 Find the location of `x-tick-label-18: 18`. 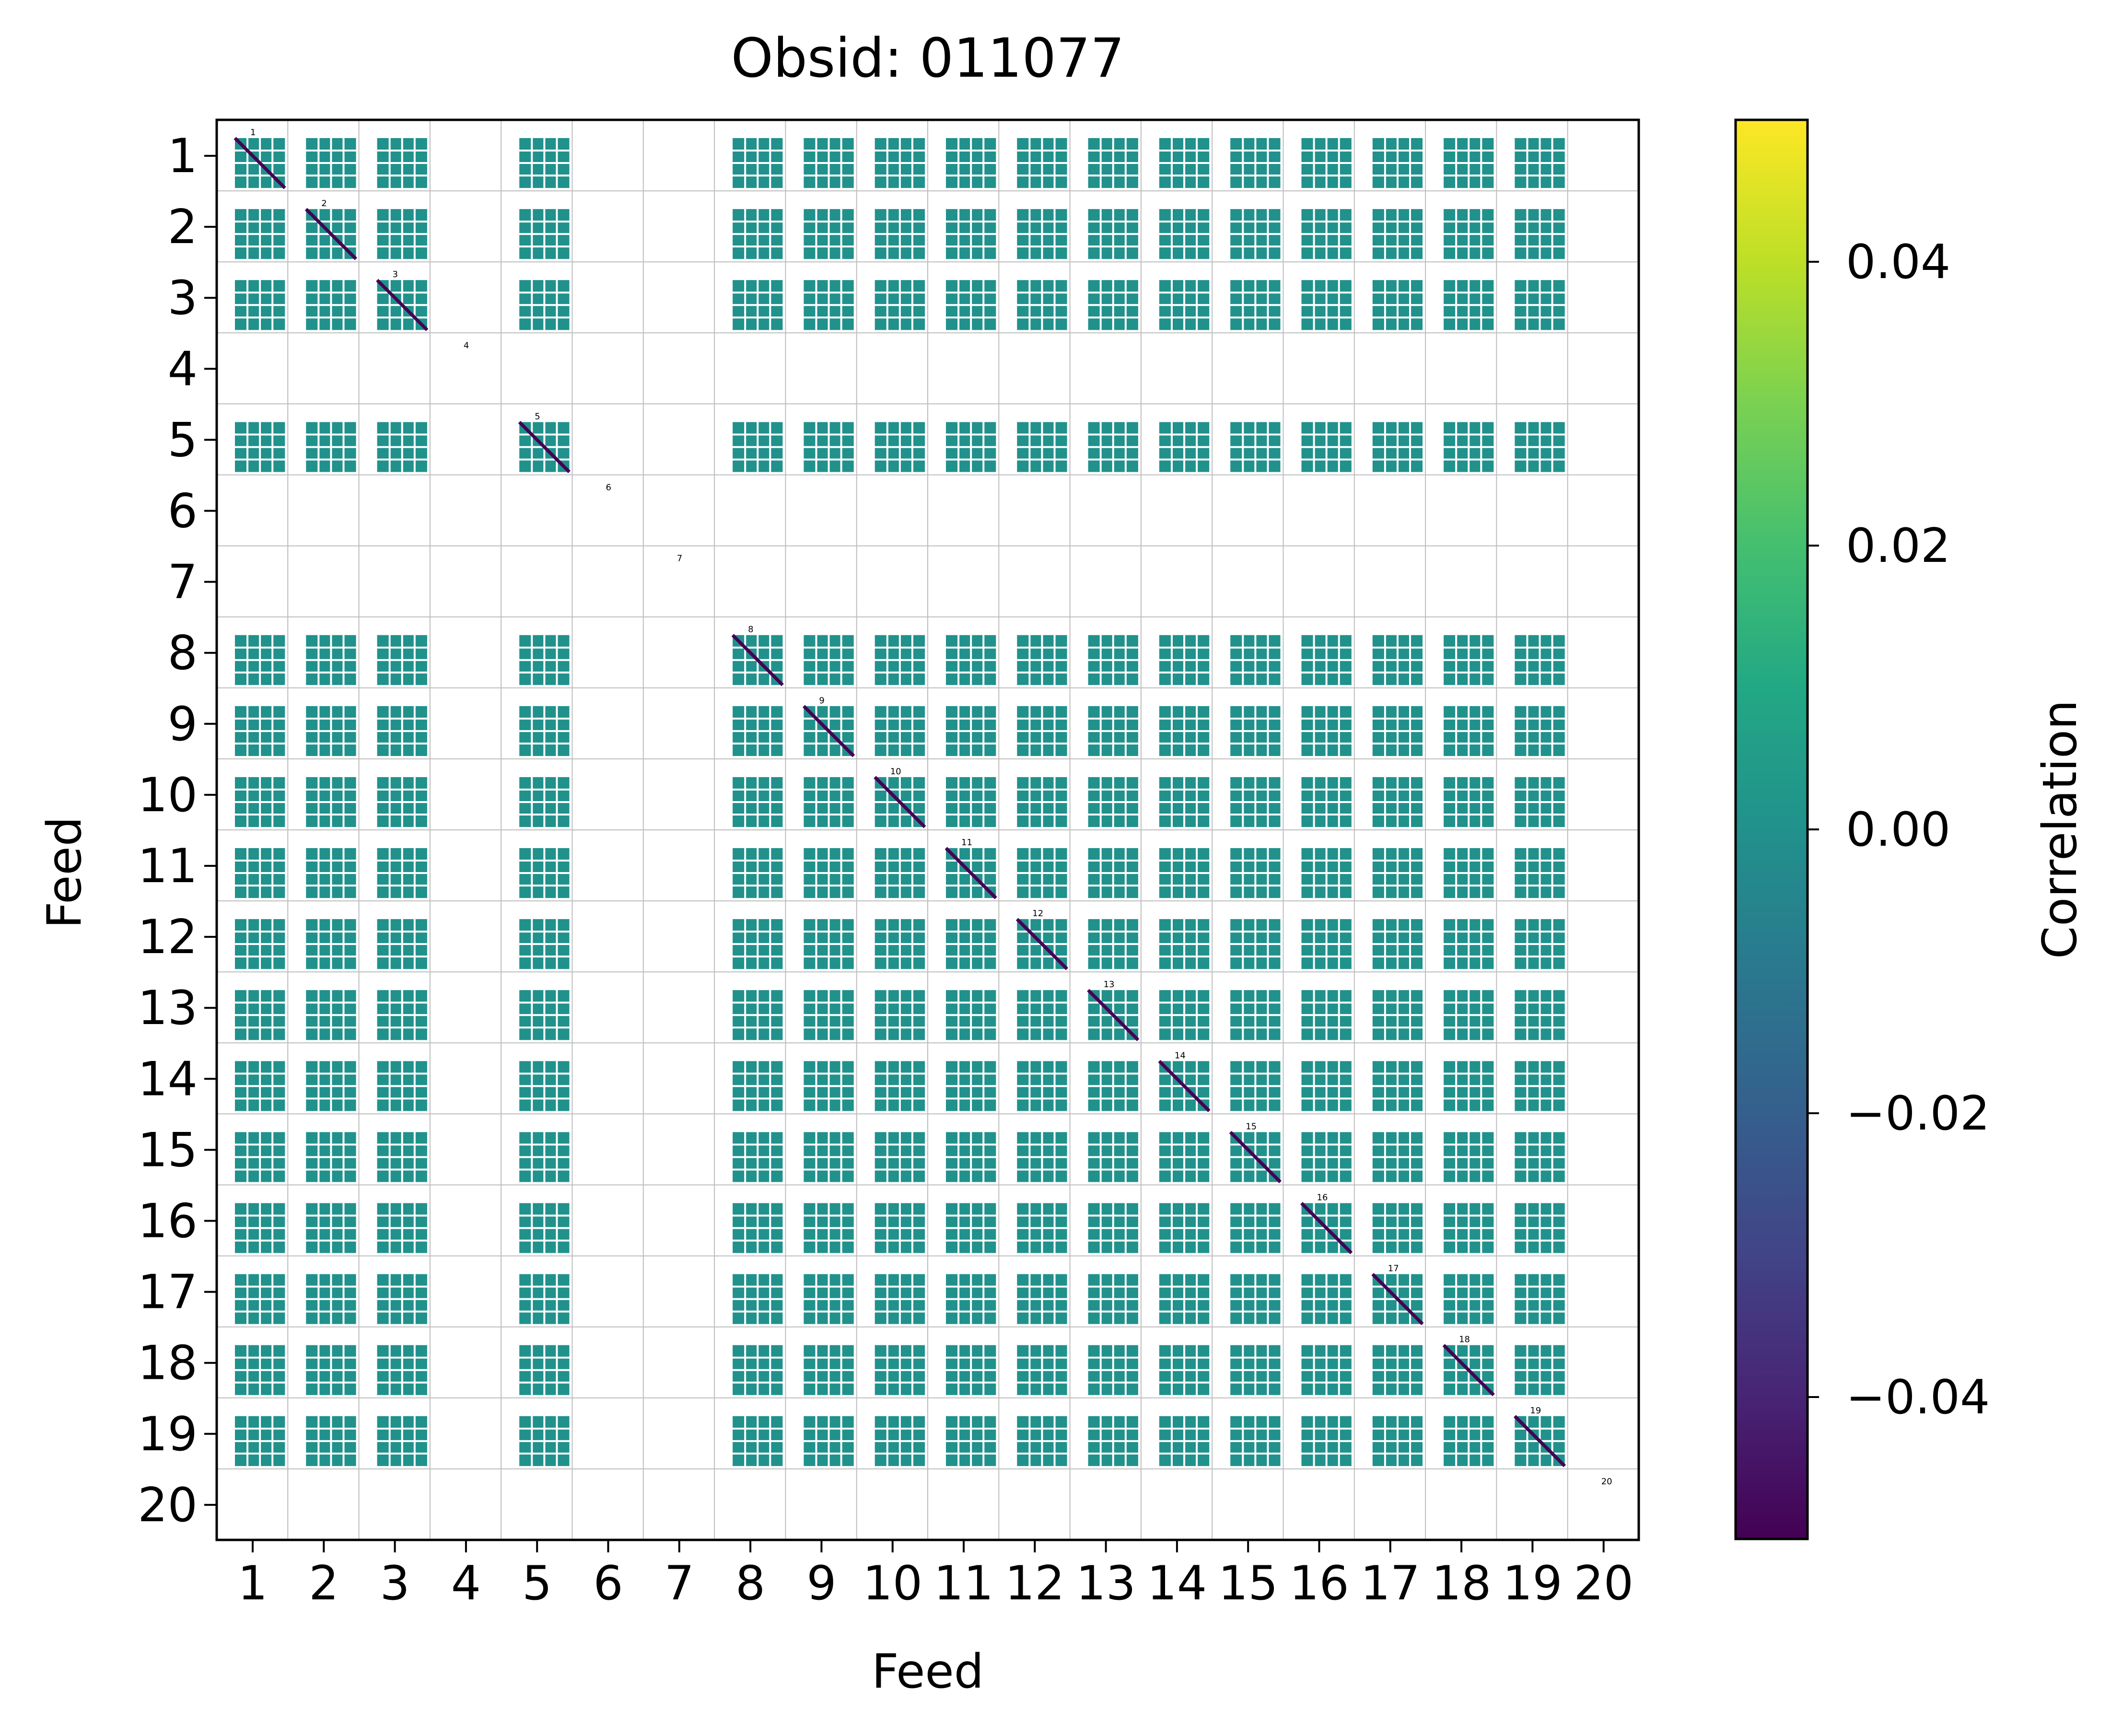

x-tick-label-18: 18 is located at coordinates (1462, 1583).